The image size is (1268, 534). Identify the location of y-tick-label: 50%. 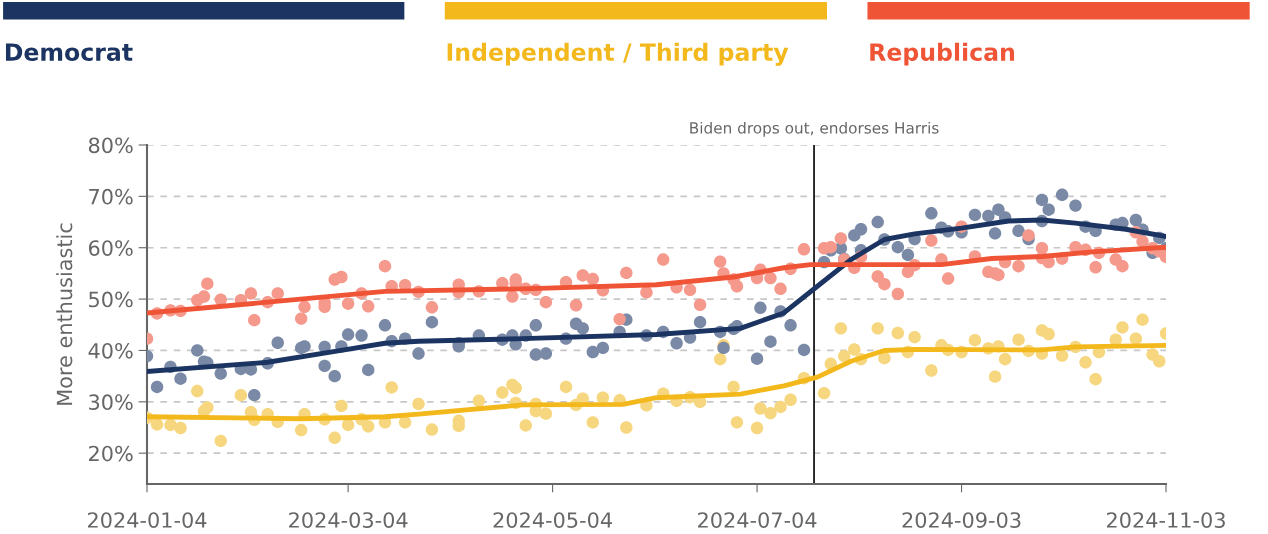
(111, 299).